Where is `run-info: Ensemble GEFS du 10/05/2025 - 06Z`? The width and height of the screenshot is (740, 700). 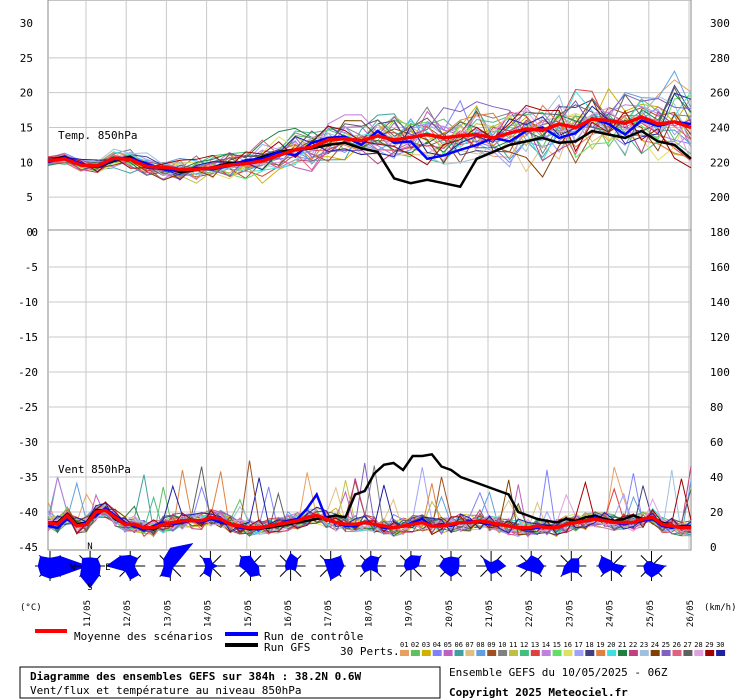 run-info: Ensemble GEFS du 10/05/2025 - 06Z is located at coordinates (558, 672).